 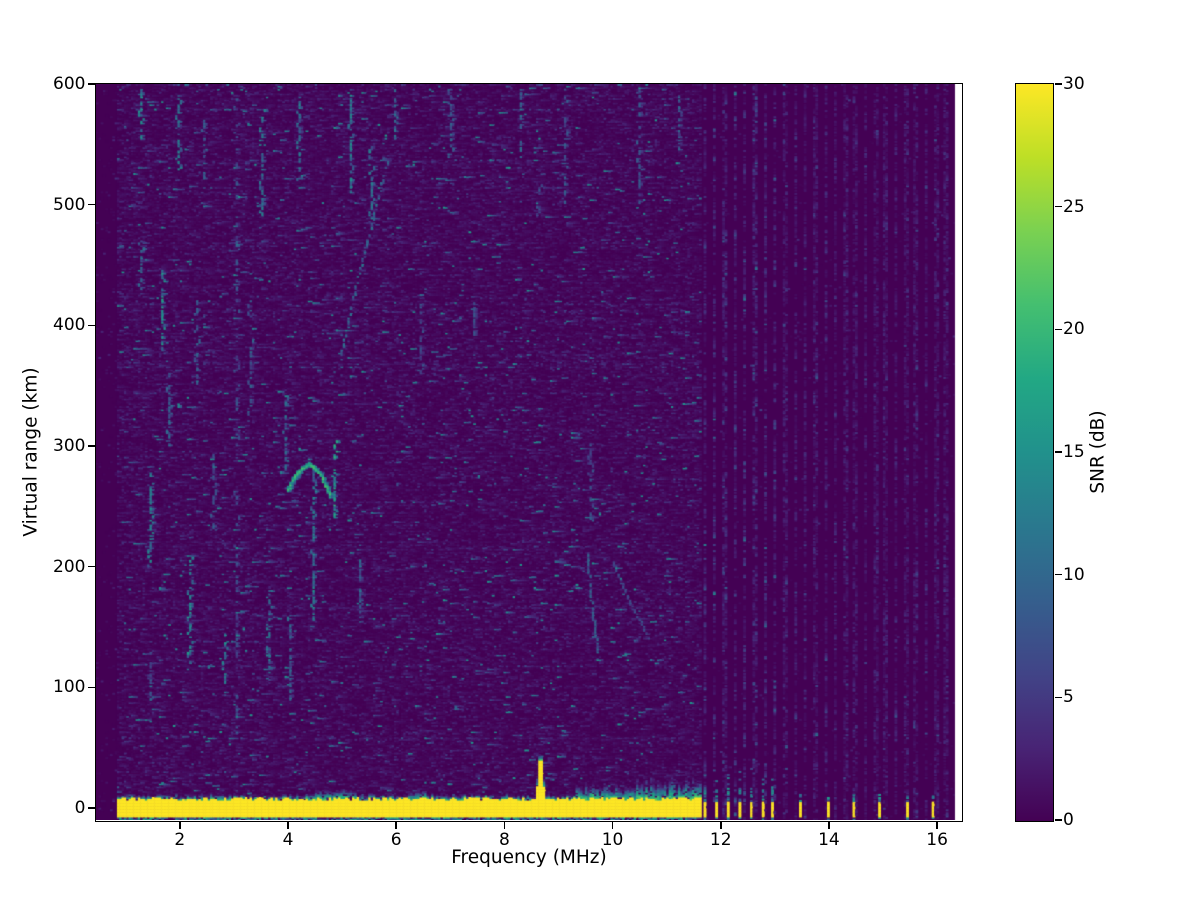 What do you see at coordinates (80, 807) in the screenshot?
I see `y-tick-label: 0` at bounding box center [80, 807].